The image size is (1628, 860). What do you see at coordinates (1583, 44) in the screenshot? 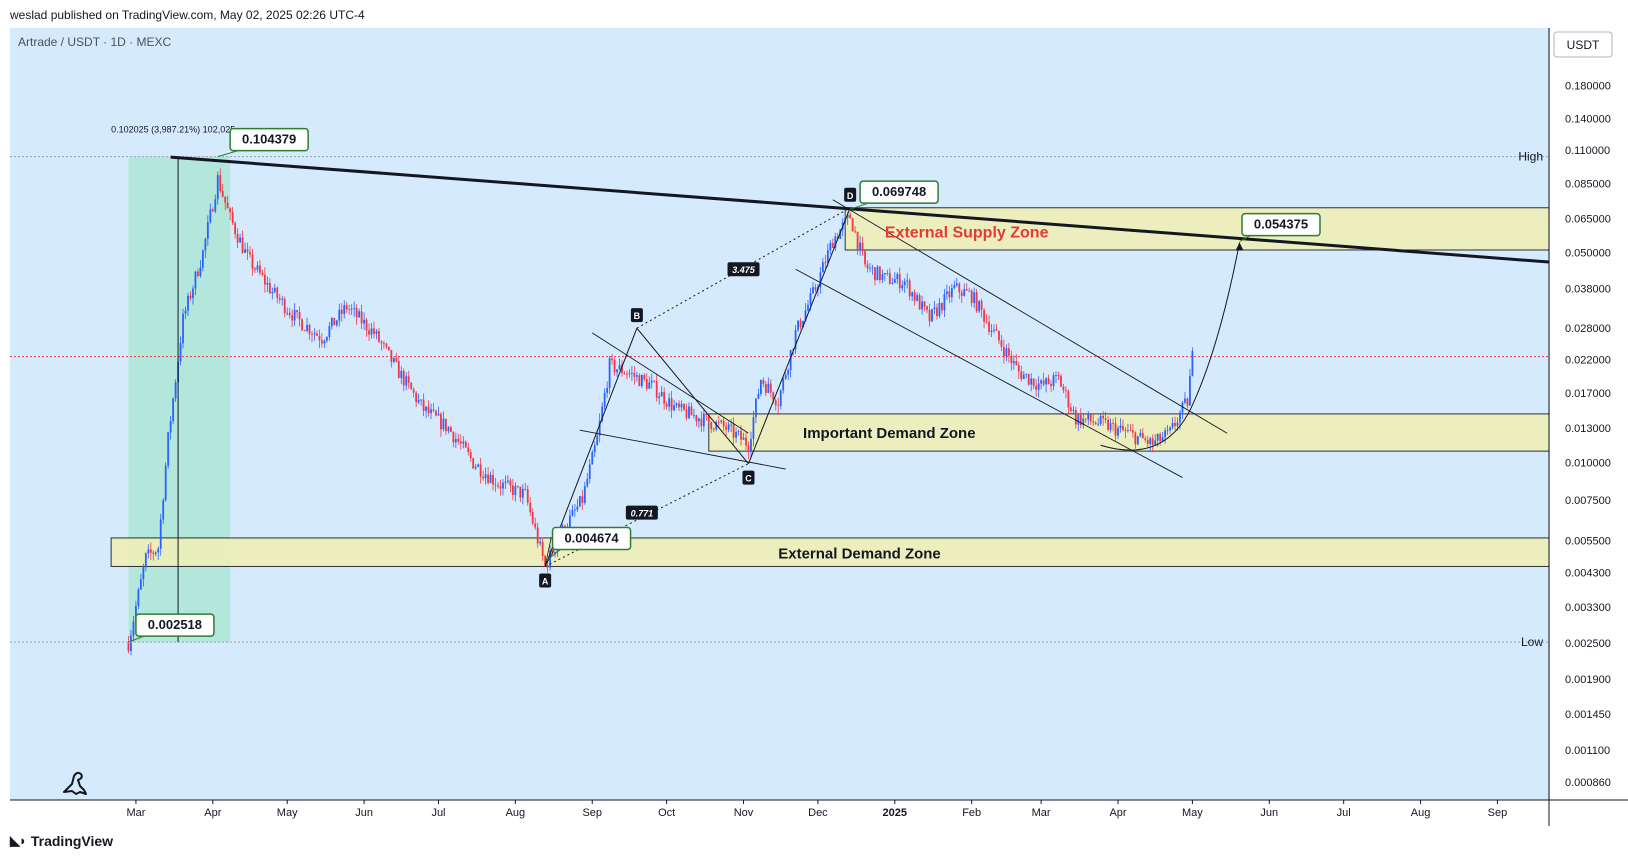
I see `currency-button` at bounding box center [1583, 44].